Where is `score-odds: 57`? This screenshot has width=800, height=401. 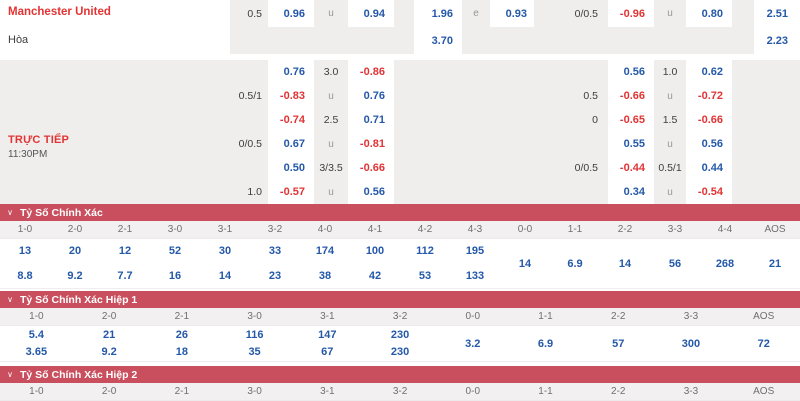
score-odds: 57 is located at coordinates (618, 343).